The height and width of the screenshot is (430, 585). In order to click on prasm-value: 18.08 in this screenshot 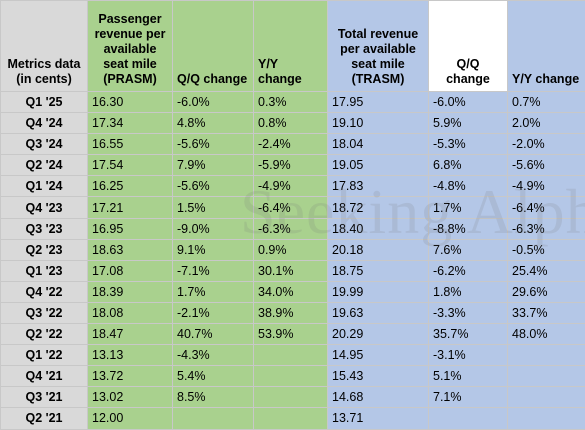, I will do `click(130, 312)`.